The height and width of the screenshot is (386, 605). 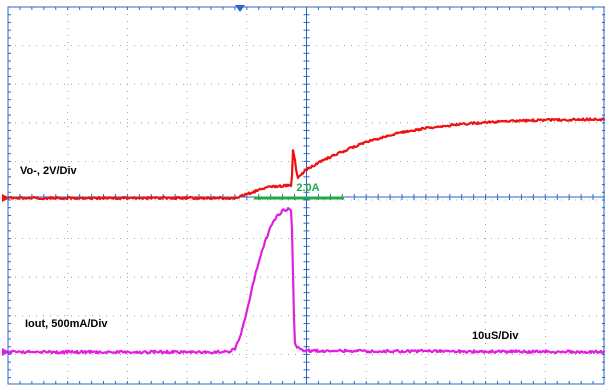 I want to click on channel-1-scale-label: Vo-, 2V/Div, so click(x=48, y=171).